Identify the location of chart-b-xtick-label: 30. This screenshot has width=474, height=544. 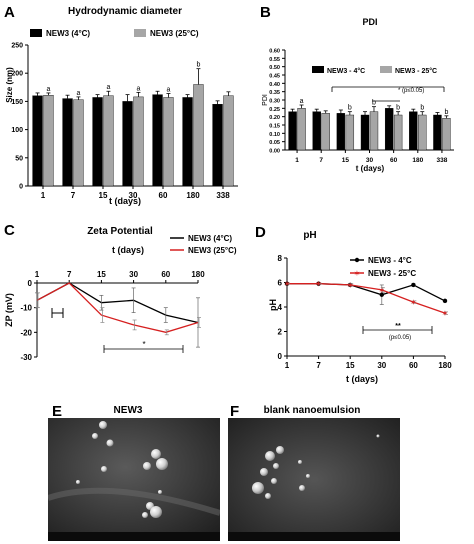
(370, 160).